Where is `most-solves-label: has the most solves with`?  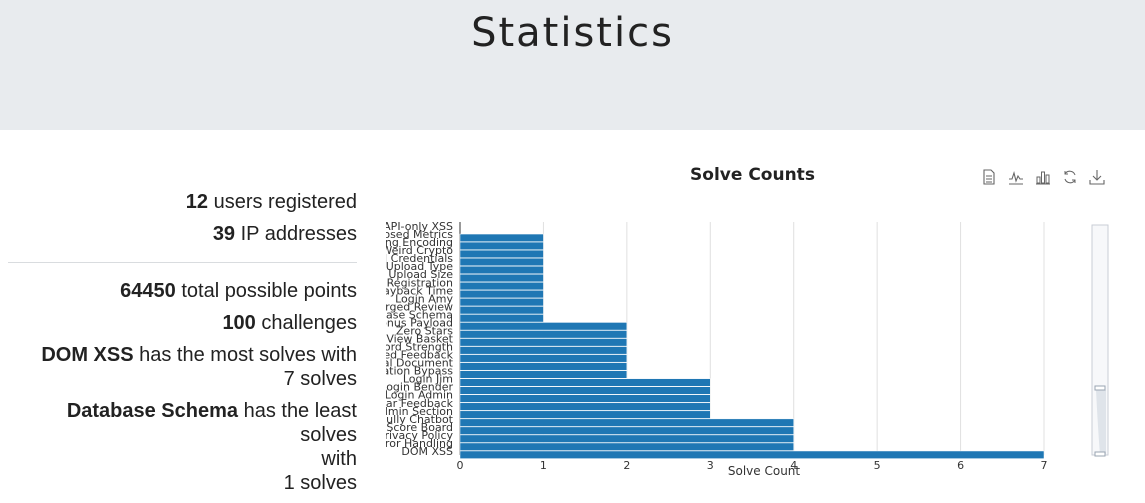
most-solves-label: has the most solves with is located at coordinates (248, 355).